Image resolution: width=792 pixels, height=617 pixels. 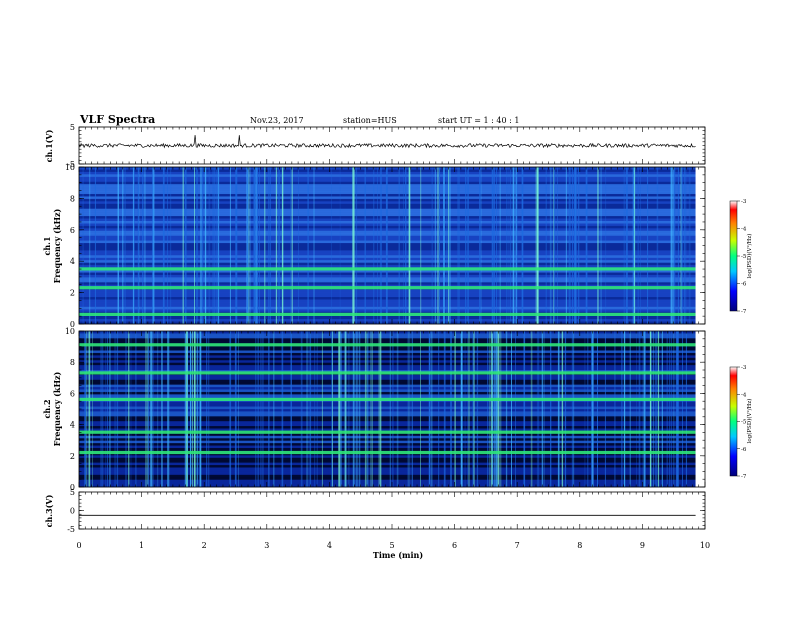 I want to click on colorbar-tick-label: -6, so click(x=744, y=450).